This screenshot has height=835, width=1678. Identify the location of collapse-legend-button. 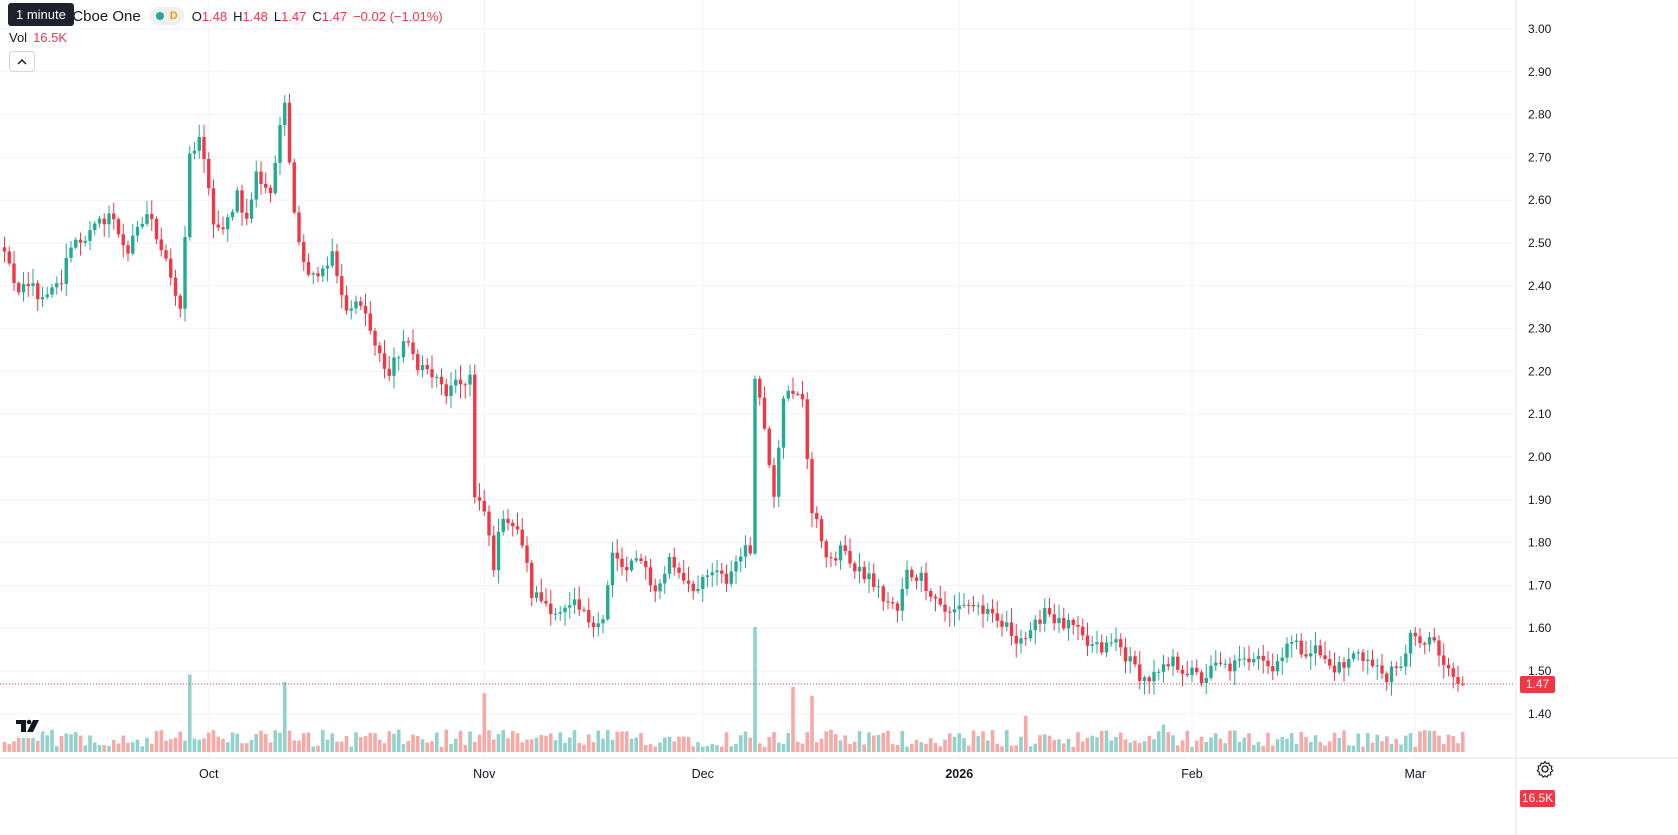
(22, 61).